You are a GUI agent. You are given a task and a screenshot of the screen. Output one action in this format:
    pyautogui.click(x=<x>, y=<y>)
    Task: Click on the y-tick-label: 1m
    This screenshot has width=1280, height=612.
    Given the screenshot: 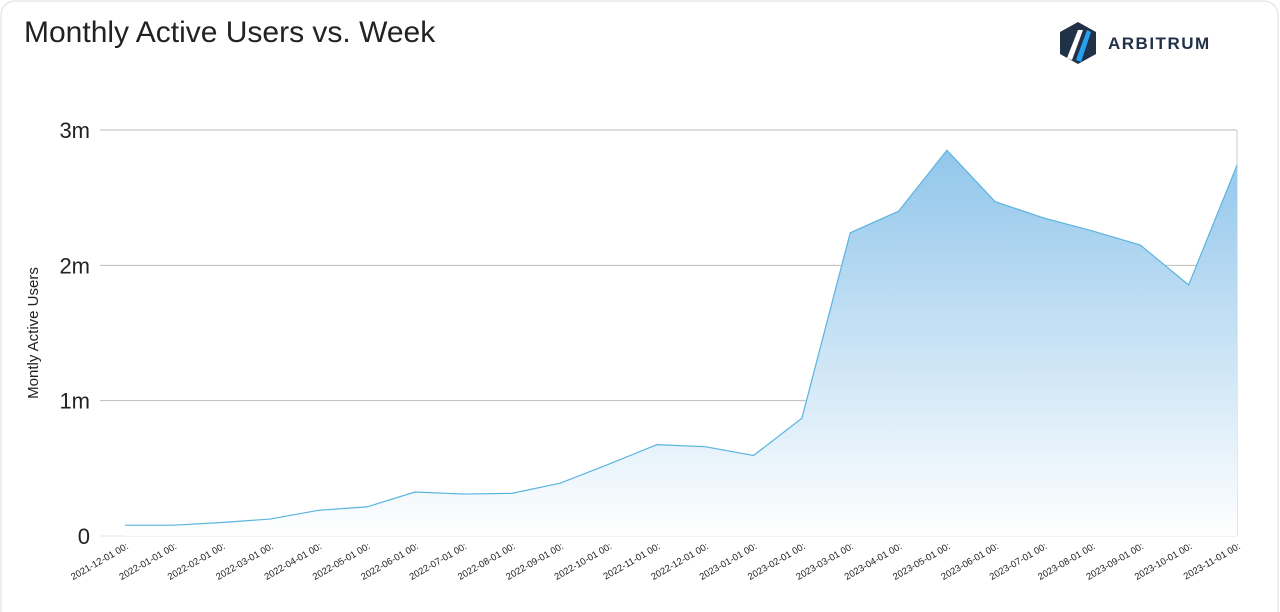 What is the action you would take?
    pyautogui.click(x=74, y=401)
    